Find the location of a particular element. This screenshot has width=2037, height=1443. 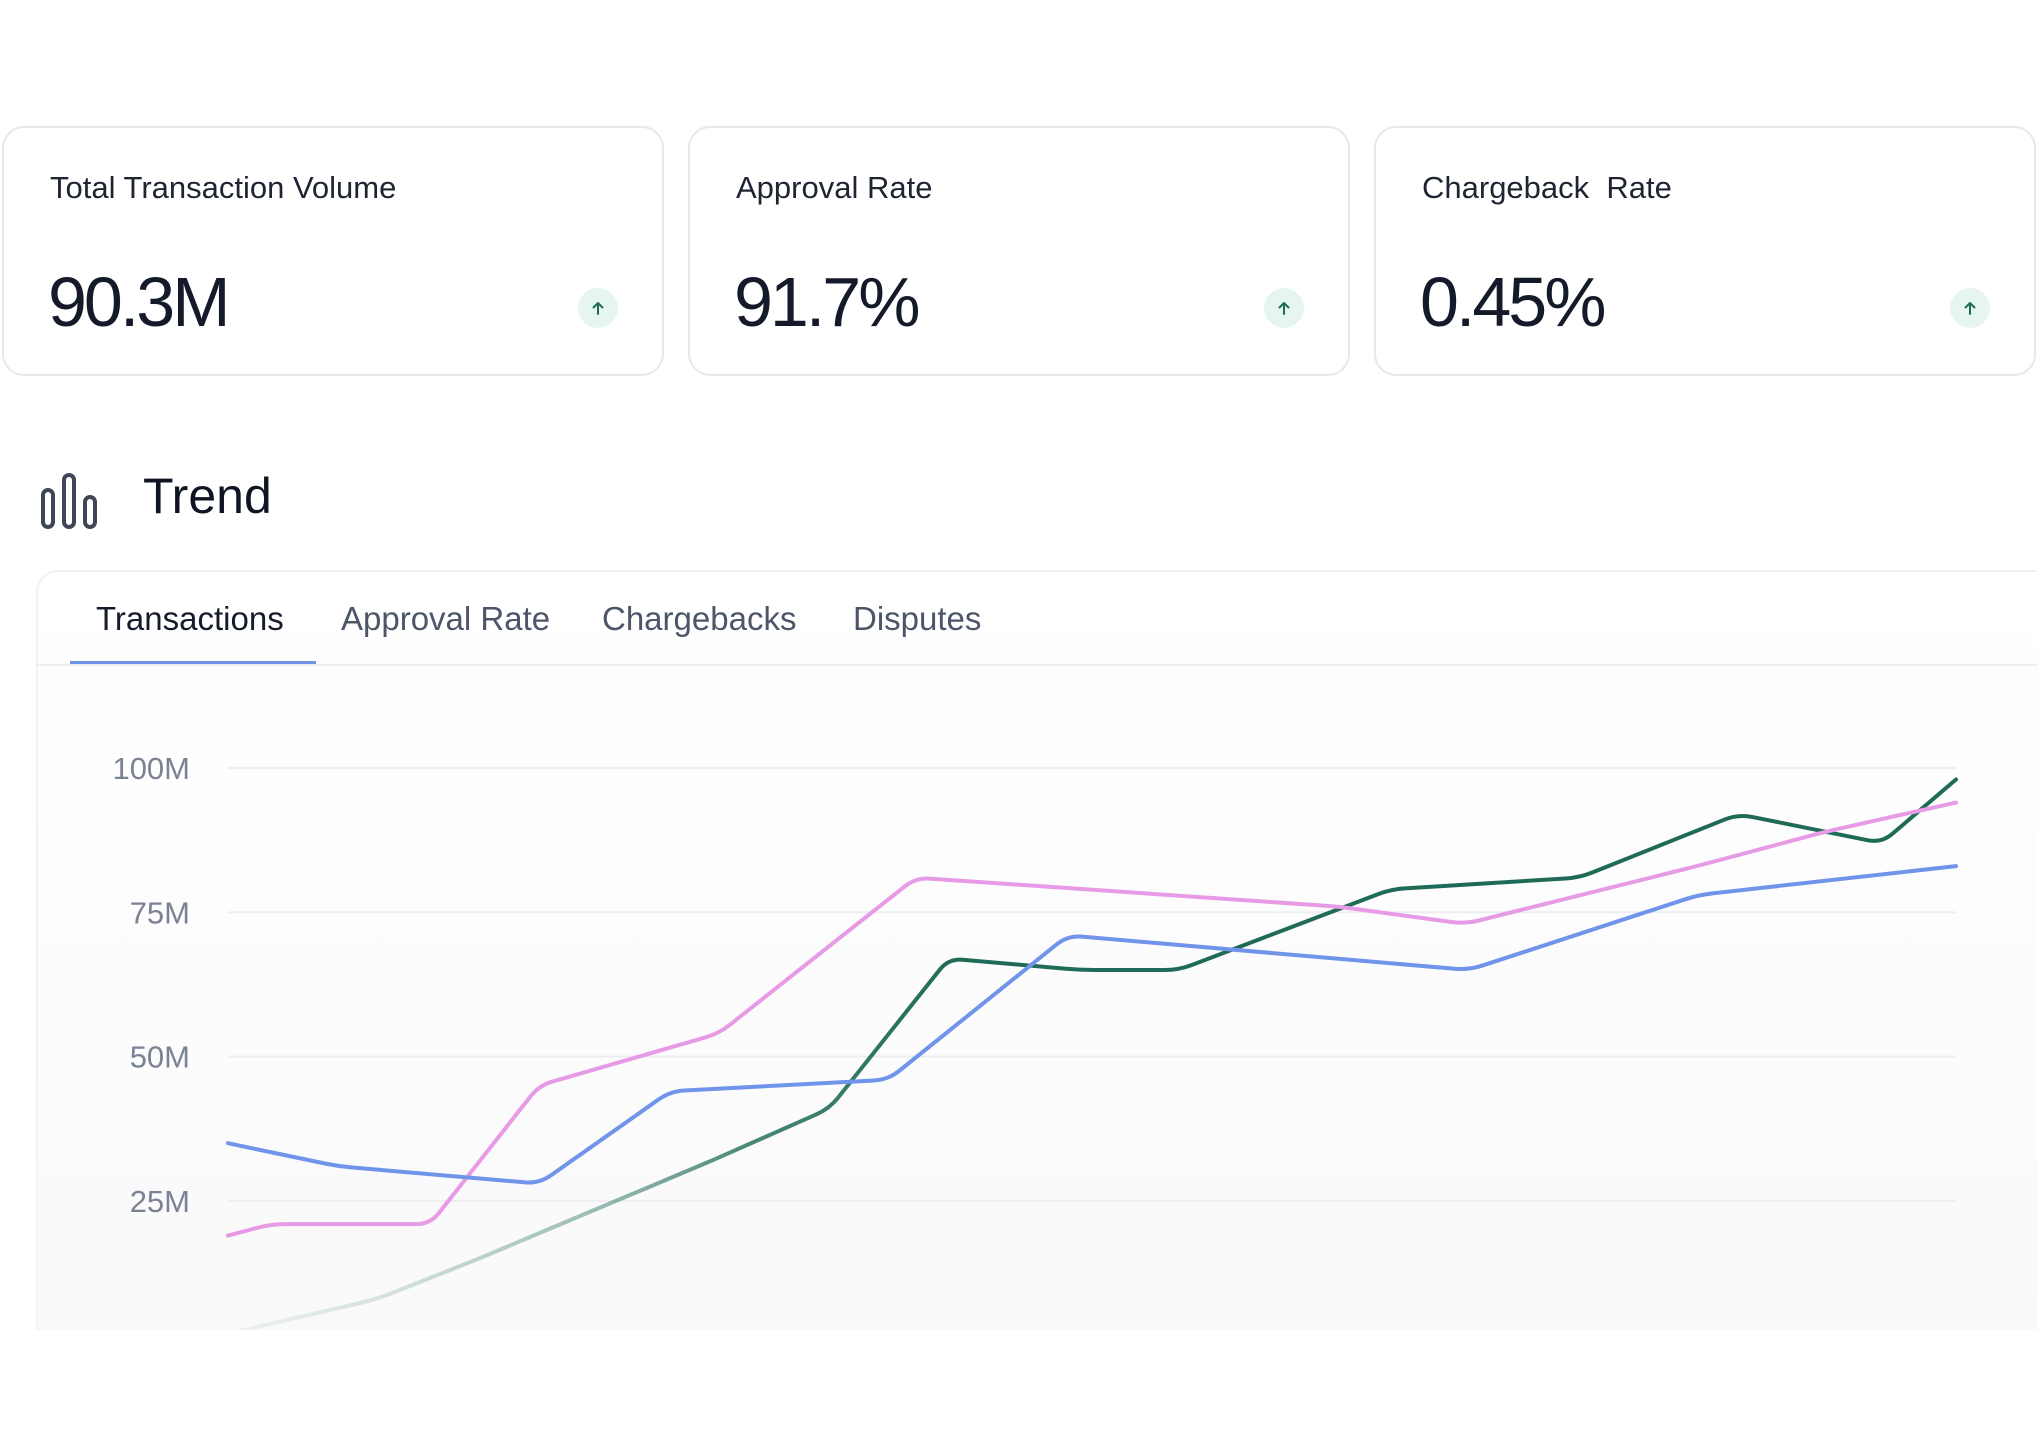

stat-value: 90.3M is located at coordinates (139, 302).